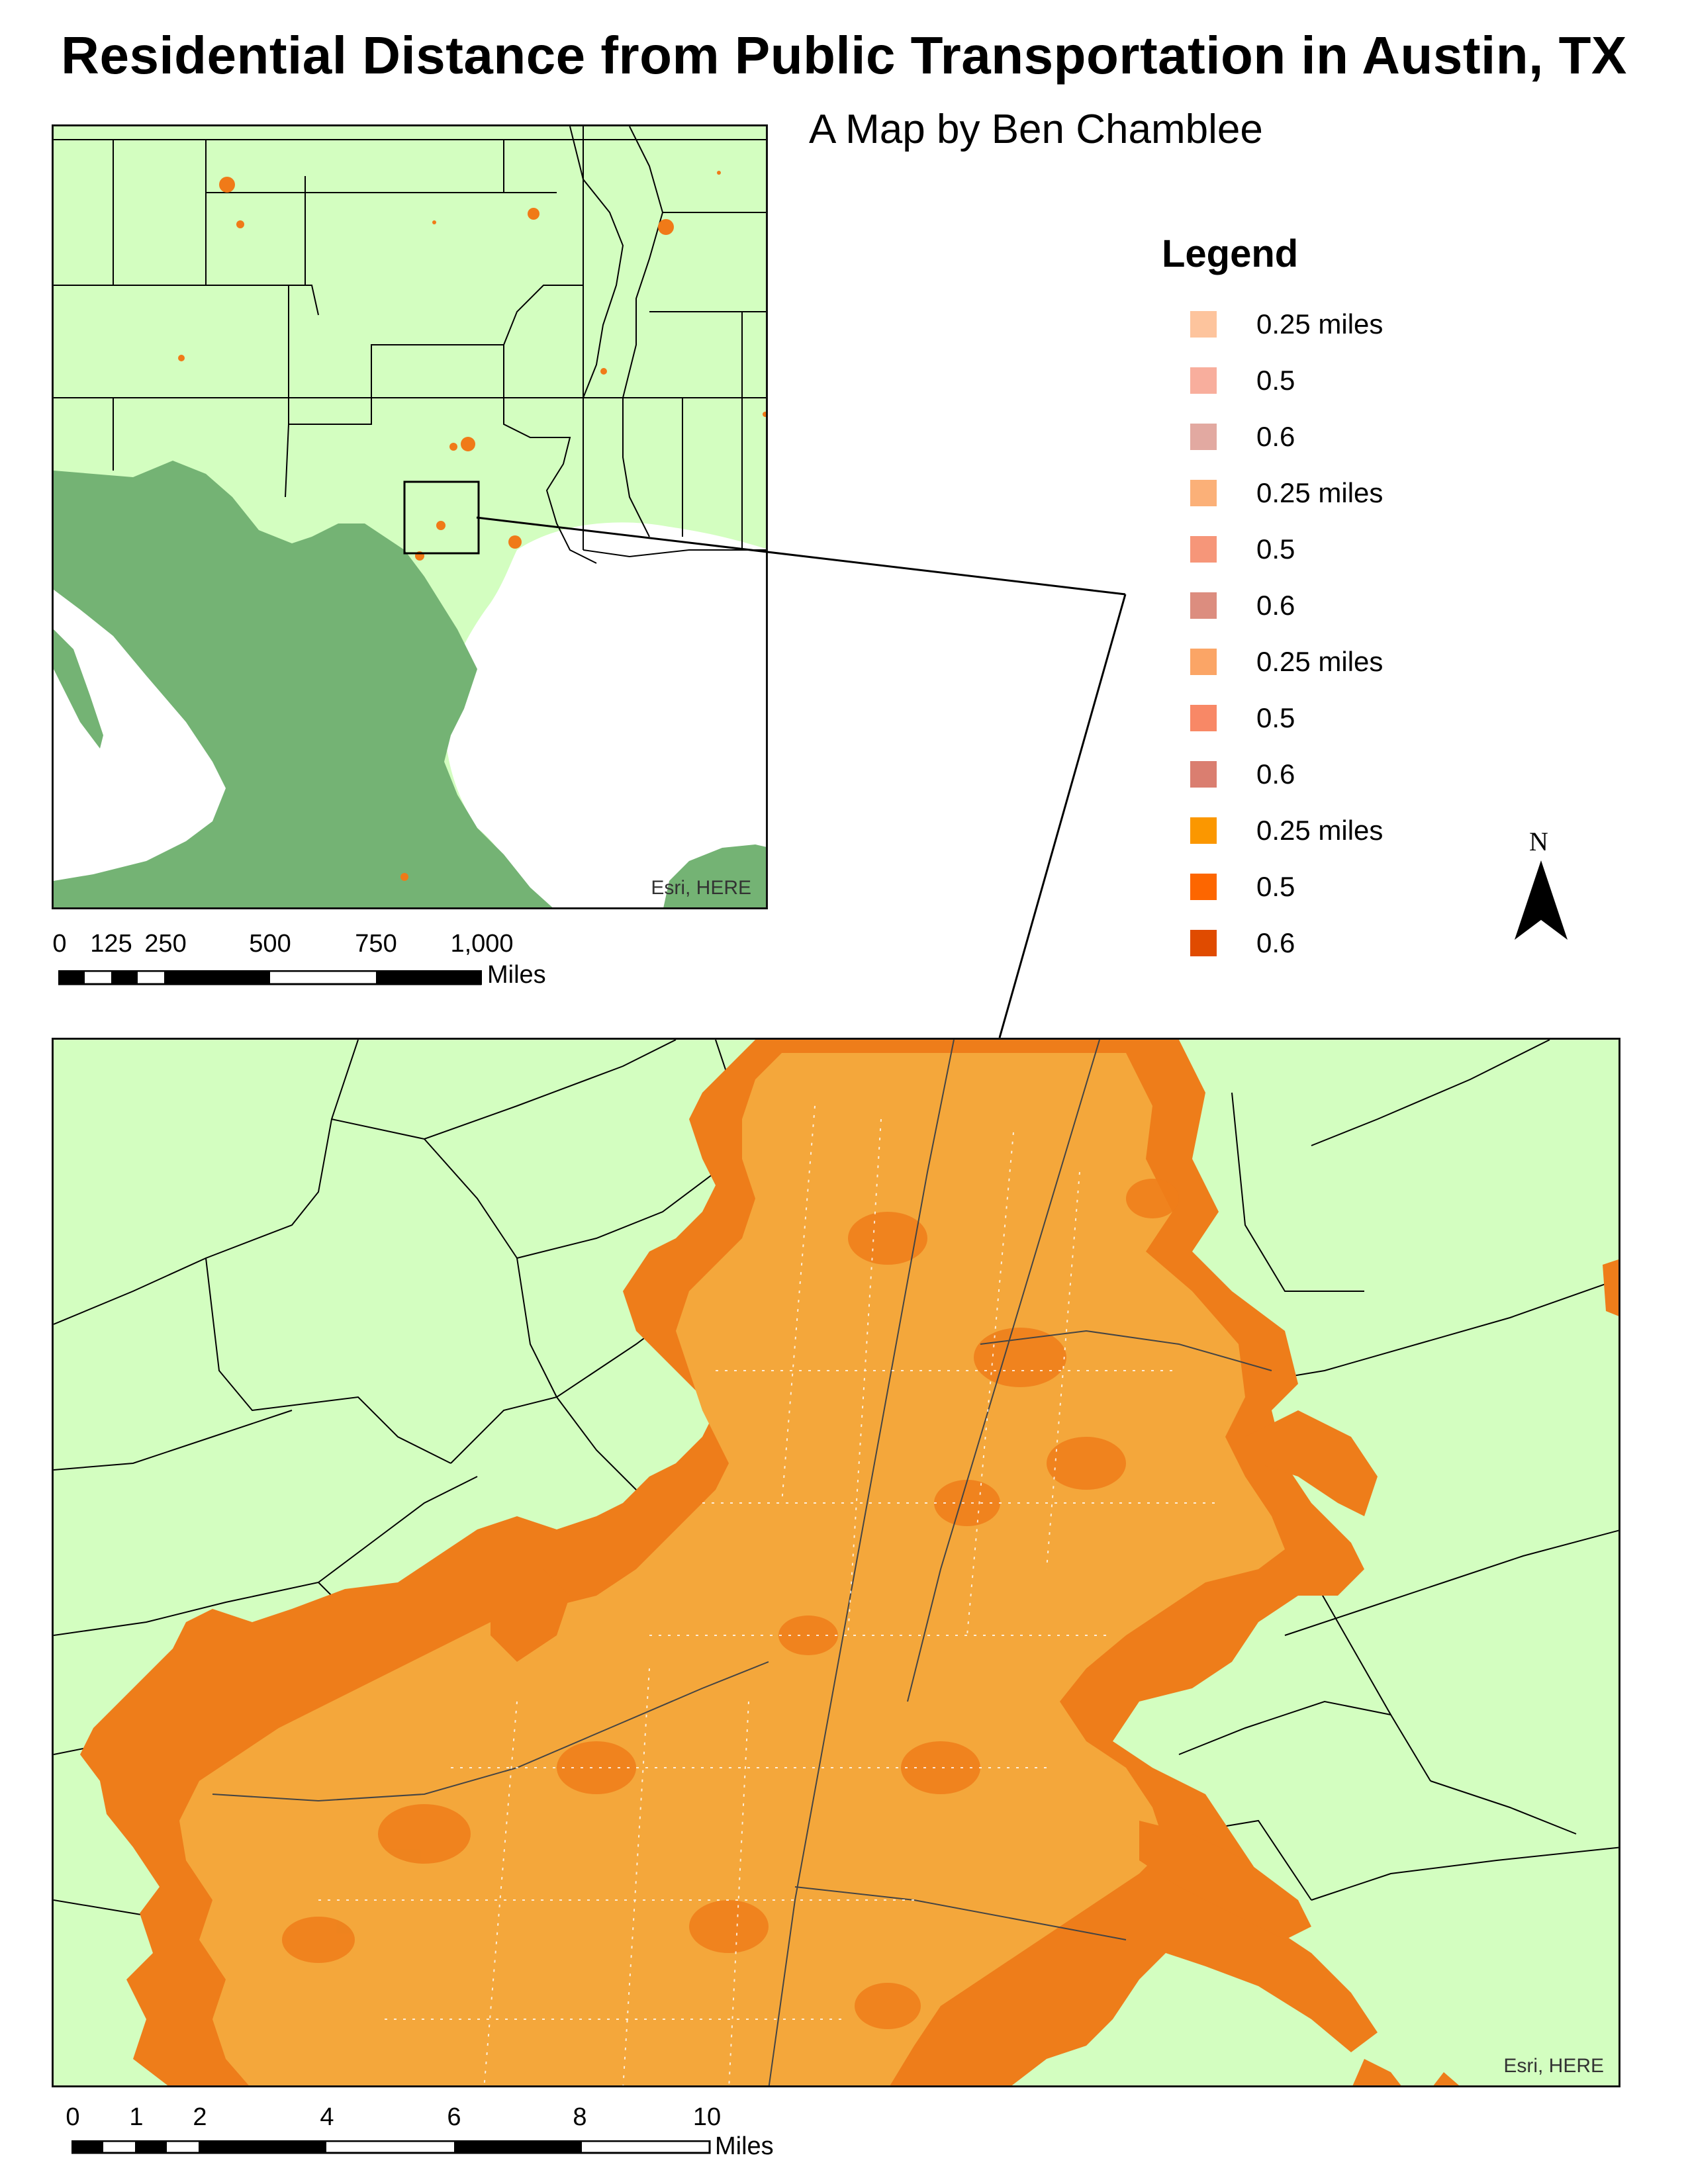  Describe the element at coordinates (59, 944) in the screenshot. I see `inset-scale-tick: 0` at that location.